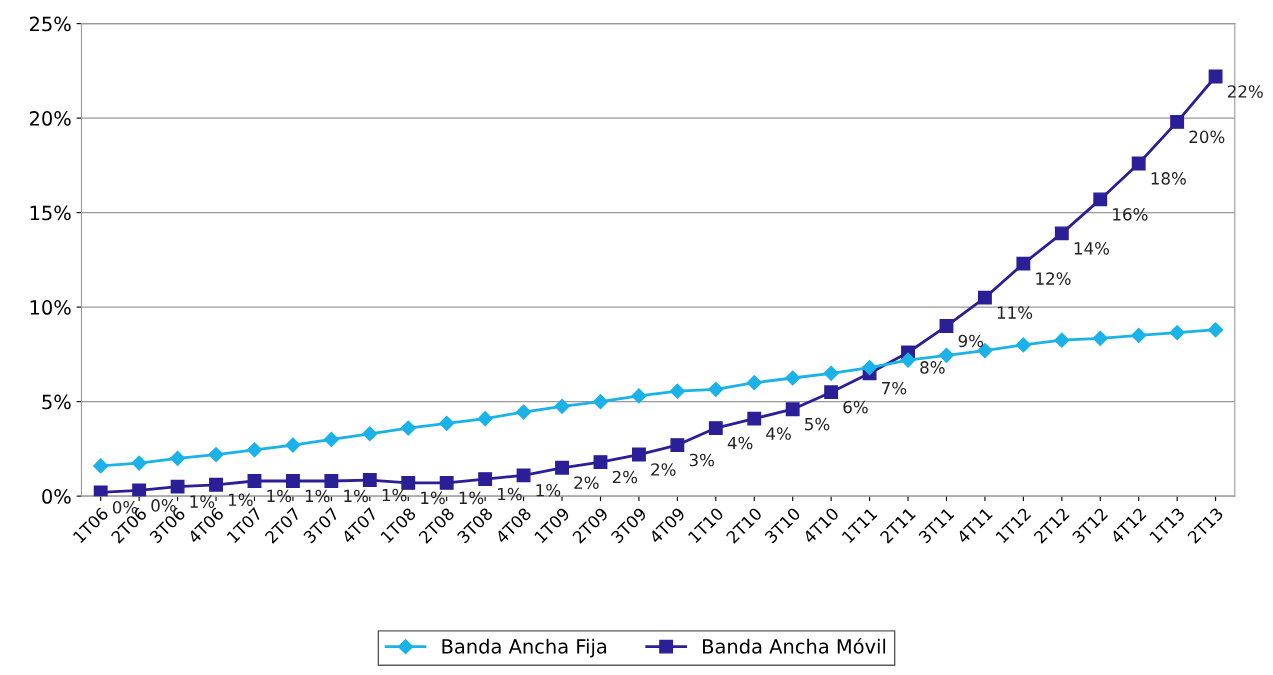 The image size is (1273, 675). Describe the element at coordinates (794, 645) in the screenshot. I see `legend-label: Banda Ancha Móvil` at that location.